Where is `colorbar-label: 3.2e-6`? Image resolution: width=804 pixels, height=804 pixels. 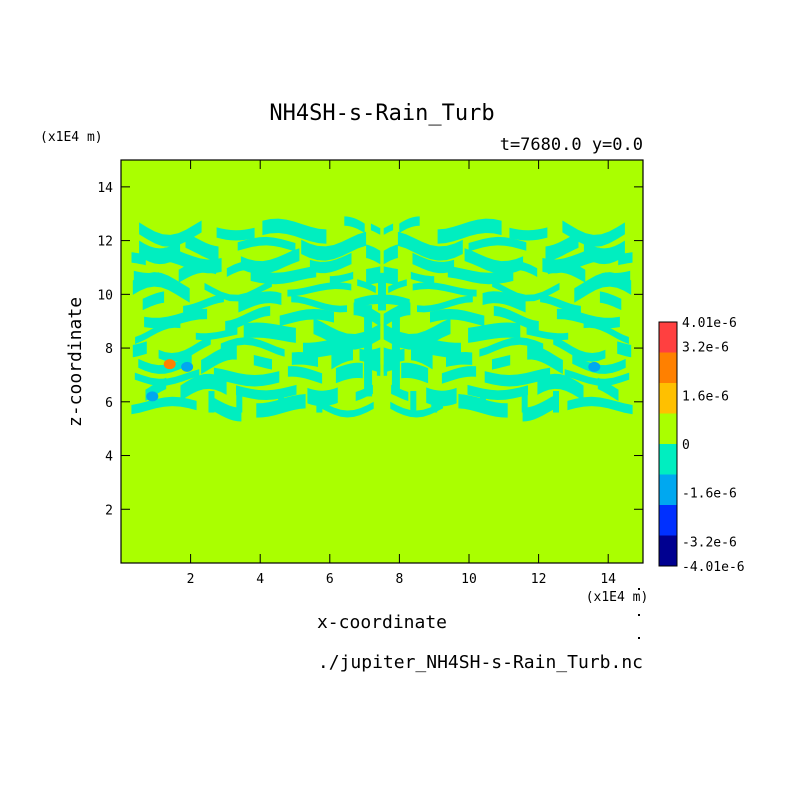 colorbar-label: 3.2e-6 is located at coordinates (705, 348).